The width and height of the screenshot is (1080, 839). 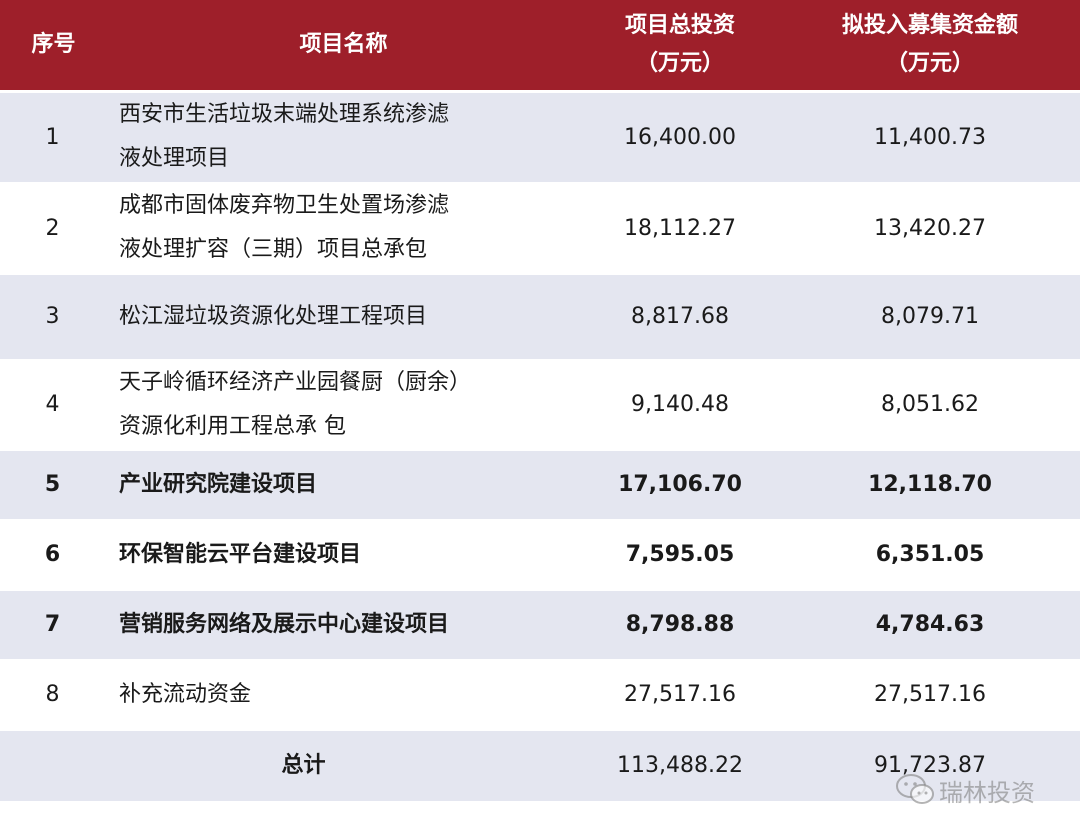 I want to click on row-total: 8,798.88, so click(x=680, y=625).